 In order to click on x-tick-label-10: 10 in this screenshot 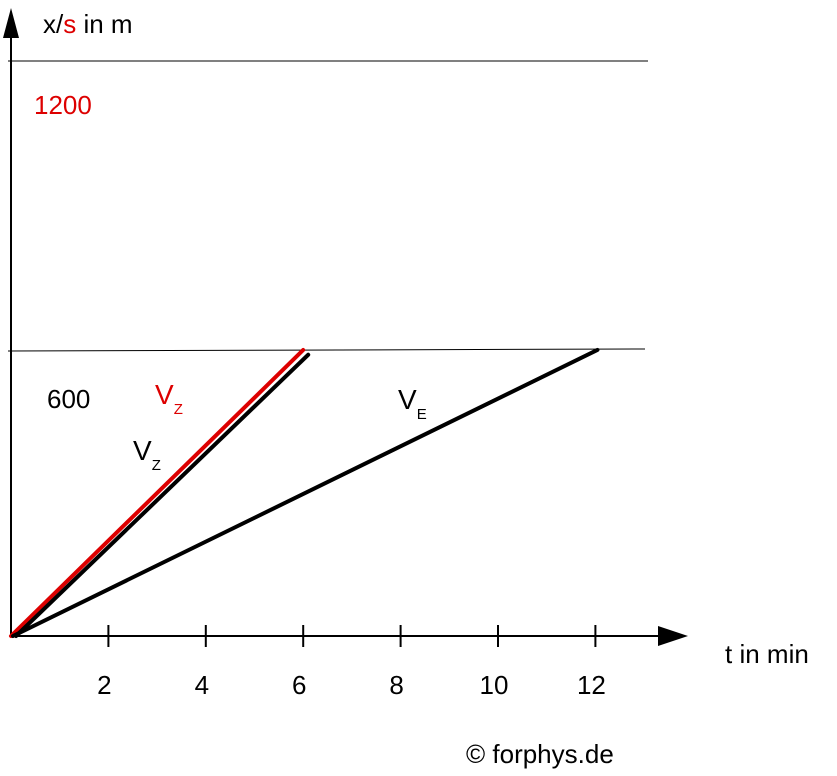, I will do `click(494, 685)`.